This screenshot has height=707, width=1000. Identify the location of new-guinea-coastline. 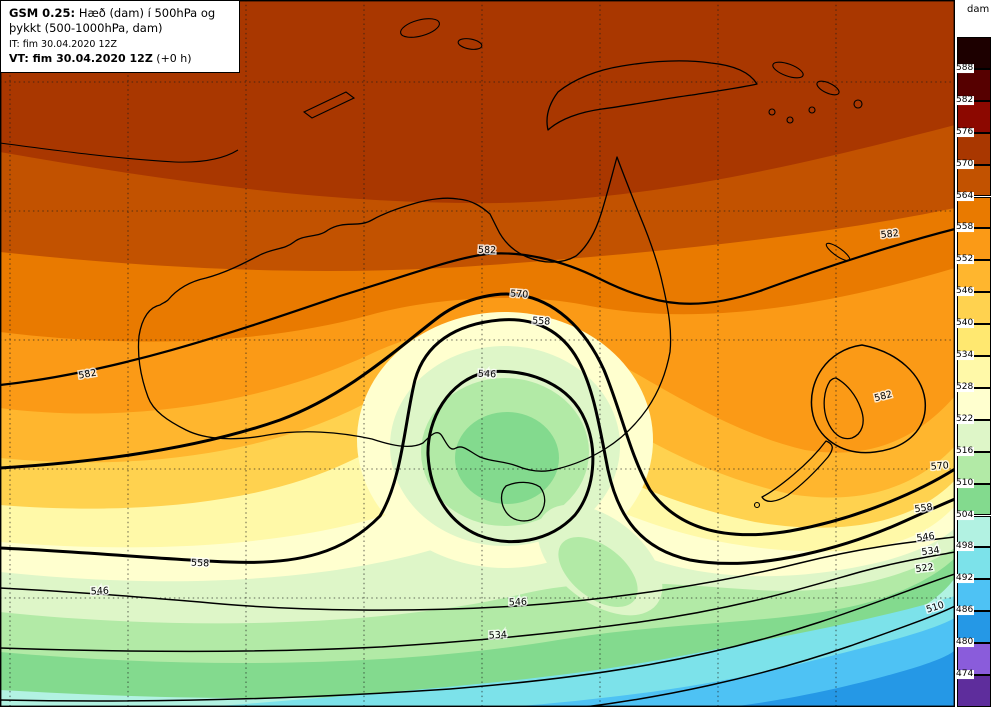
(652, 95).